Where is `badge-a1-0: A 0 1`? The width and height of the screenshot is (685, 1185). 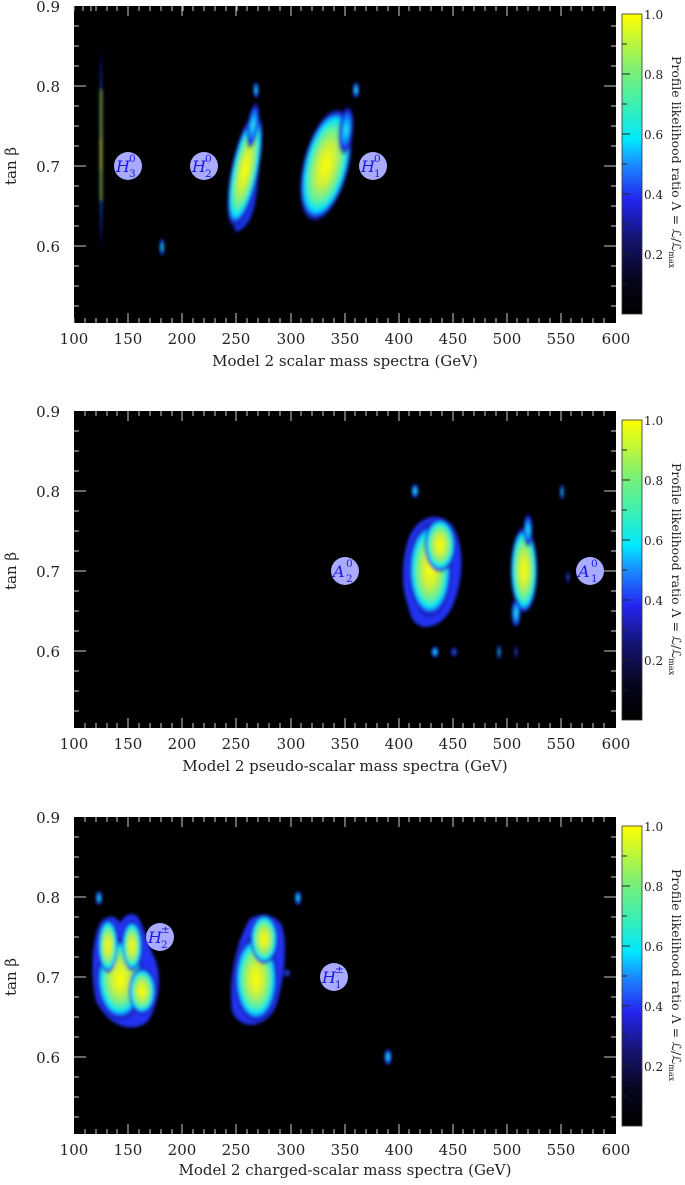 badge-a1-0: A 0 1 is located at coordinates (590, 571).